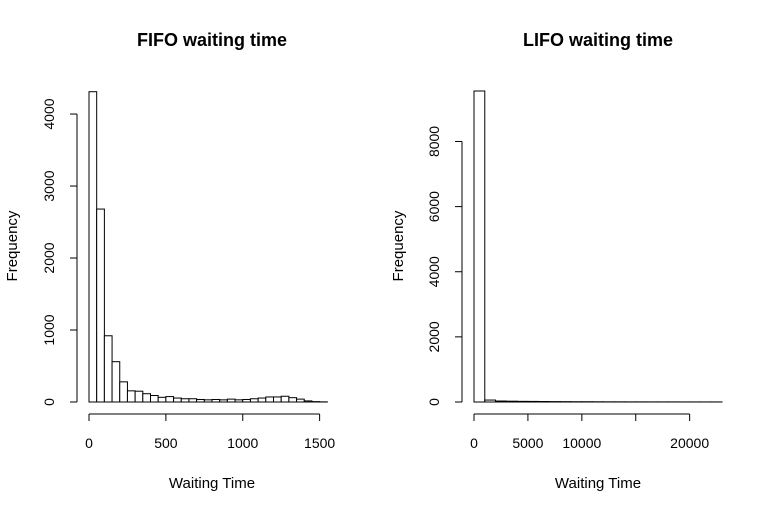 The width and height of the screenshot is (772, 513). I want to click on lifo-y-tick-label: 2000, so click(434, 336).